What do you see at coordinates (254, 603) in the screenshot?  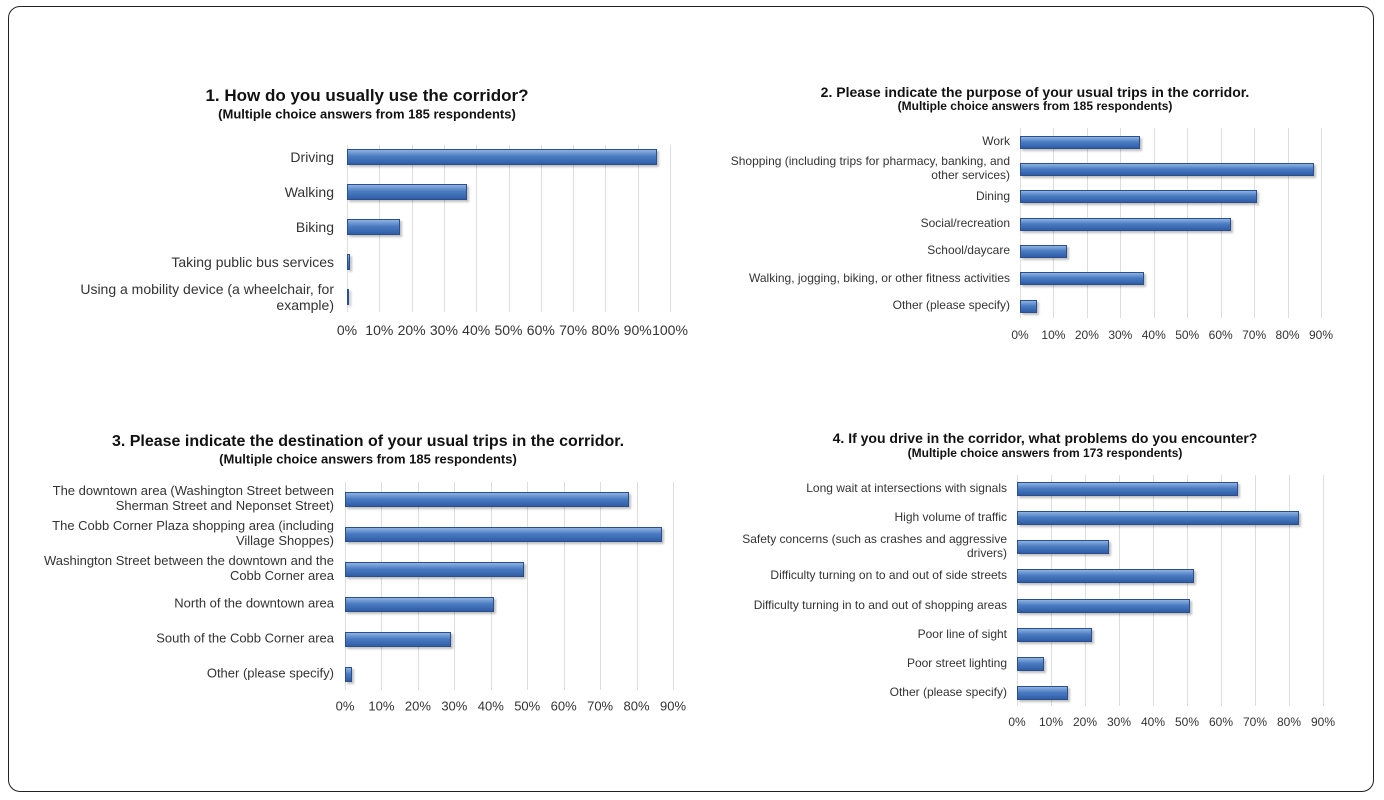 I see `category-label: North of the downtown area` at bounding box center [254, 603].